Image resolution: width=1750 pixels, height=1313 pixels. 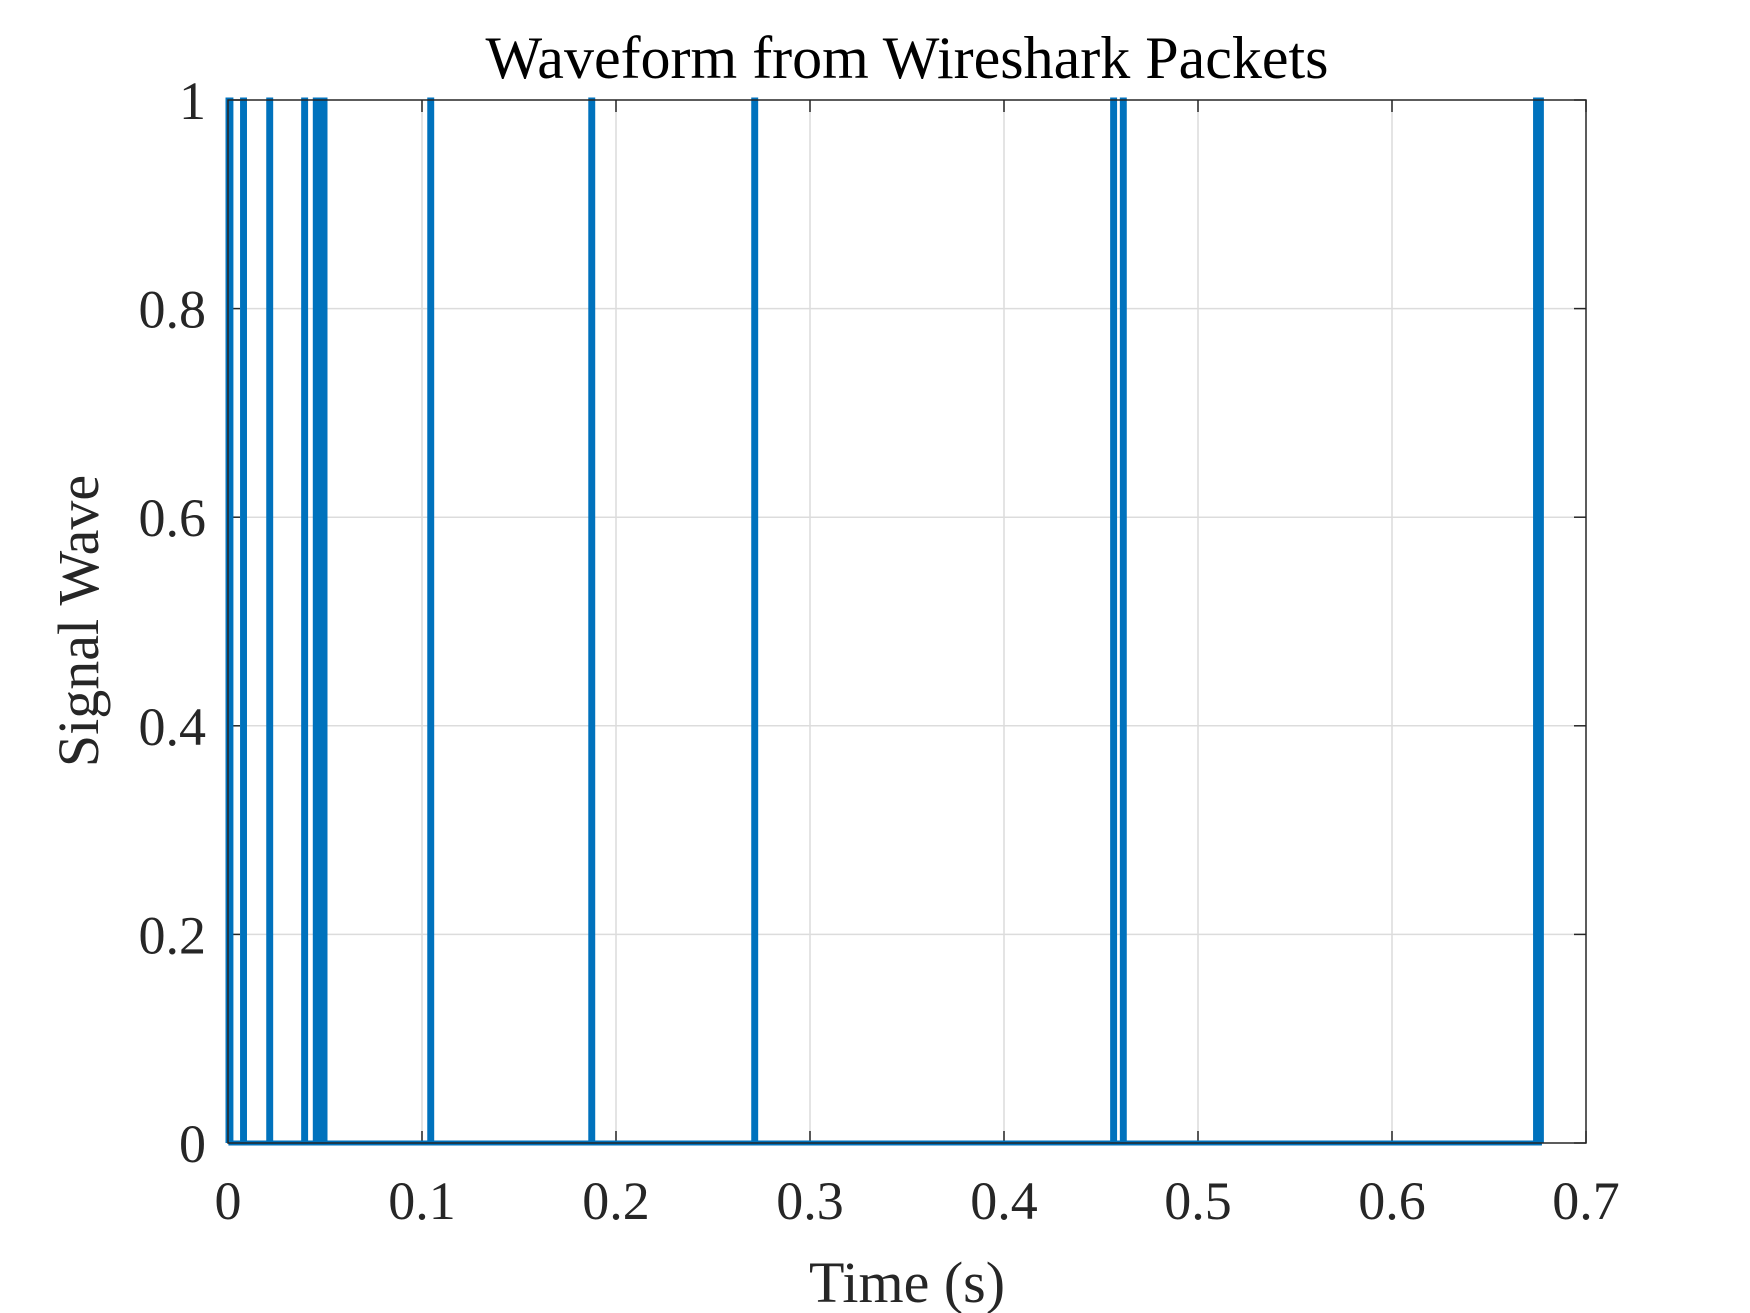 I want to click on x-tick-label: 0.5, so click(x=1198, y=1201).